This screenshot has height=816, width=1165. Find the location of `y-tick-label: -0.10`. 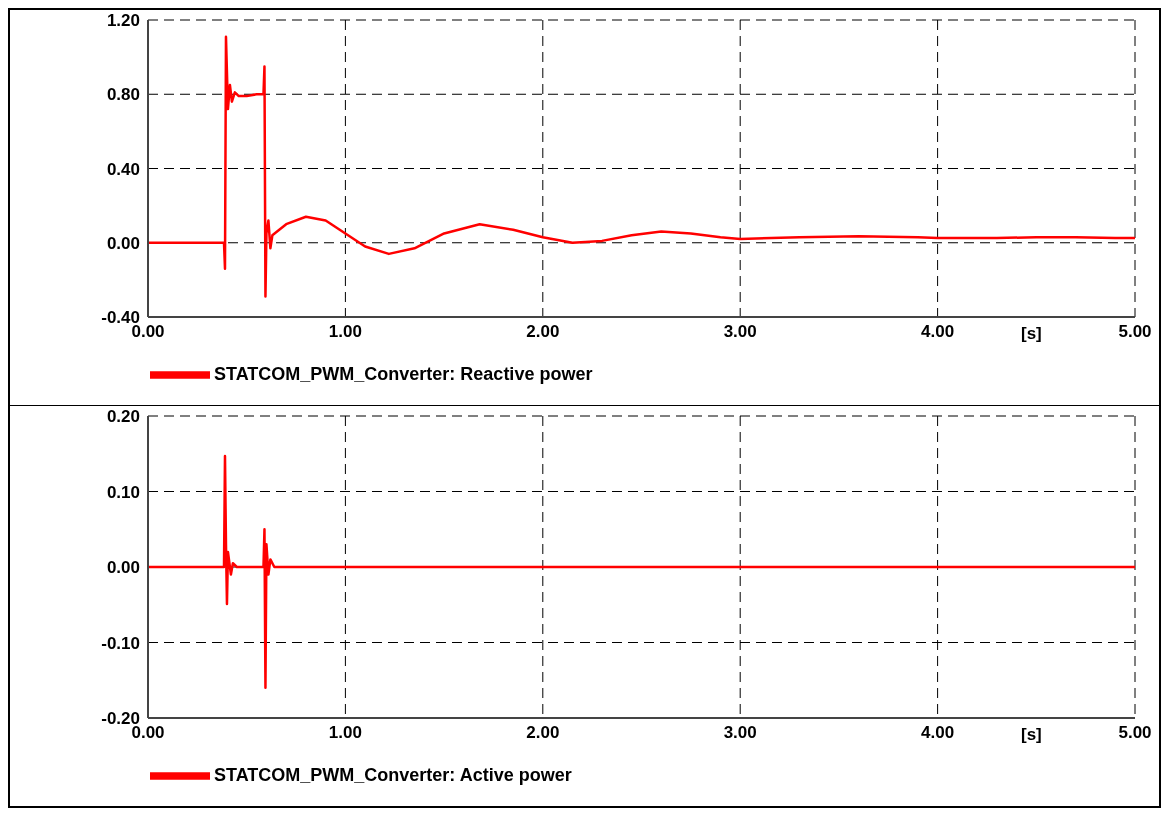

y-tick-label: -0.10 is located at coordinates (120, 643).